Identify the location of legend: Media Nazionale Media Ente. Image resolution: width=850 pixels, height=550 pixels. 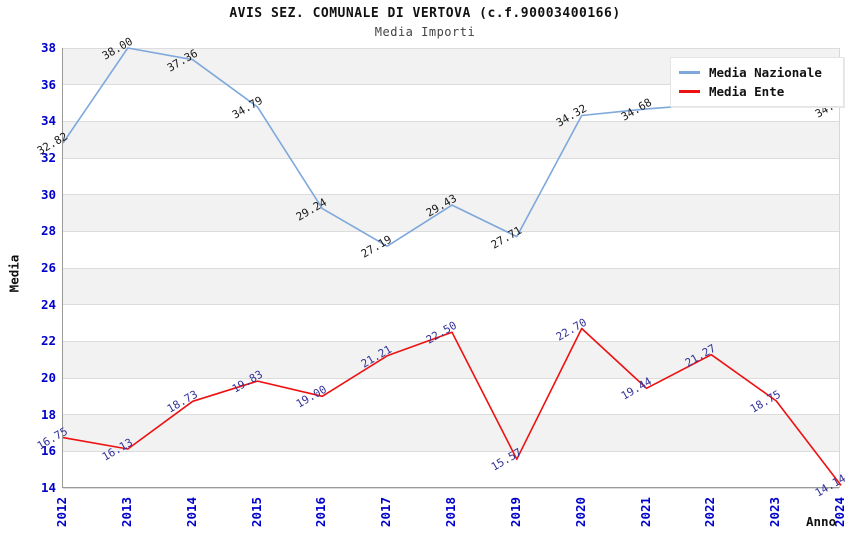
(757, 82).